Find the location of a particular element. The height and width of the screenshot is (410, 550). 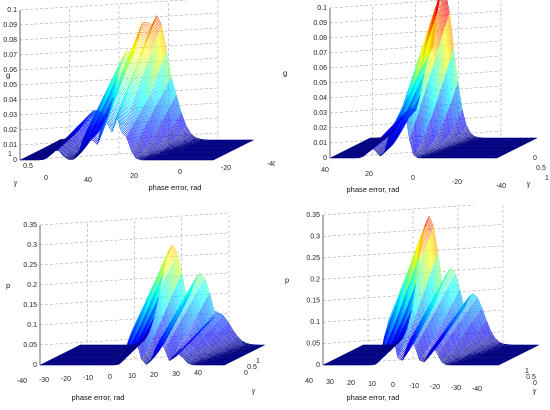

x-tick-label: 20 is located at coordinates (134, 176).